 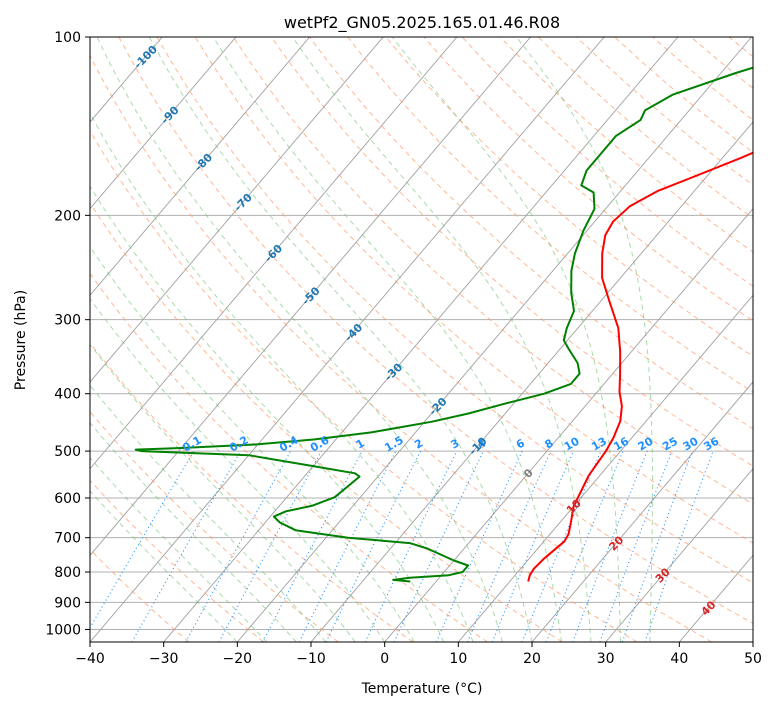 I want to click on x-tick-label: 50, so click(x=753, y=659).